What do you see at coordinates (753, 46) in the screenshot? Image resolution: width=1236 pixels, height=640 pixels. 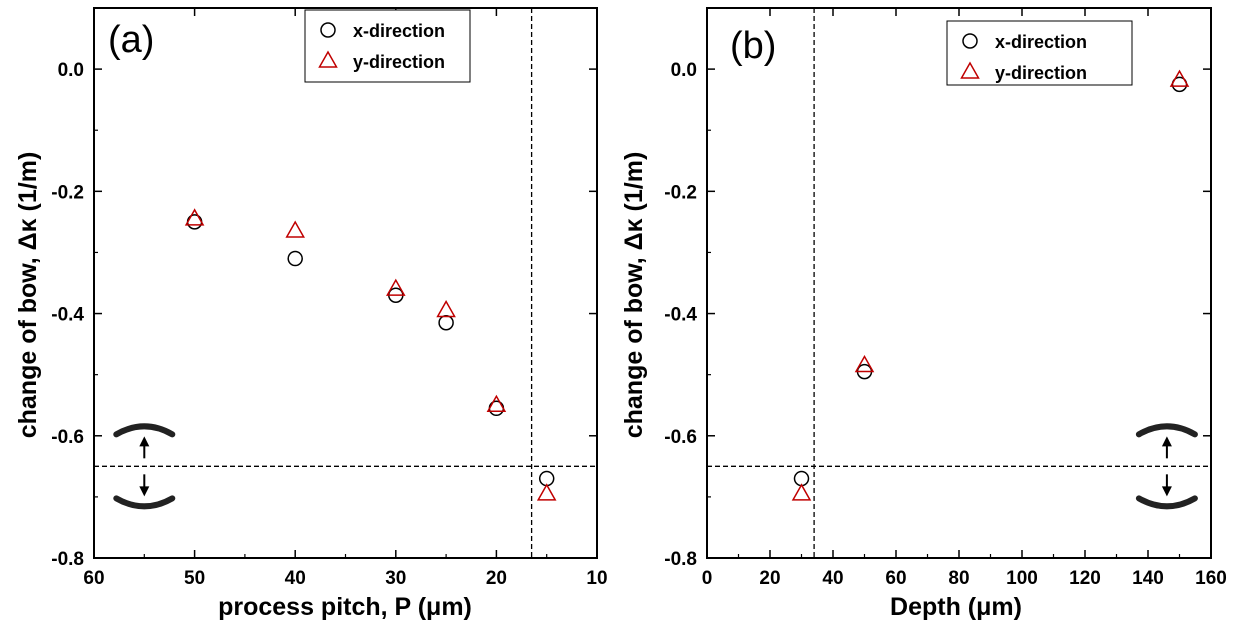 I see `panel-label: (b)` at bounding box center [753, 46].